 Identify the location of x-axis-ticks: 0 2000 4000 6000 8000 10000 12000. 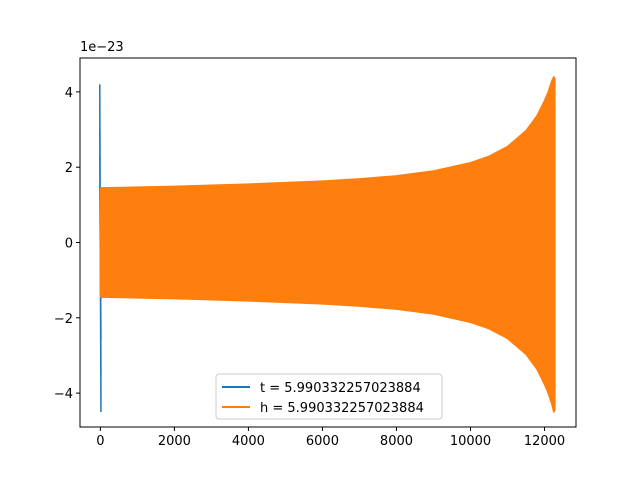
(330, 438).